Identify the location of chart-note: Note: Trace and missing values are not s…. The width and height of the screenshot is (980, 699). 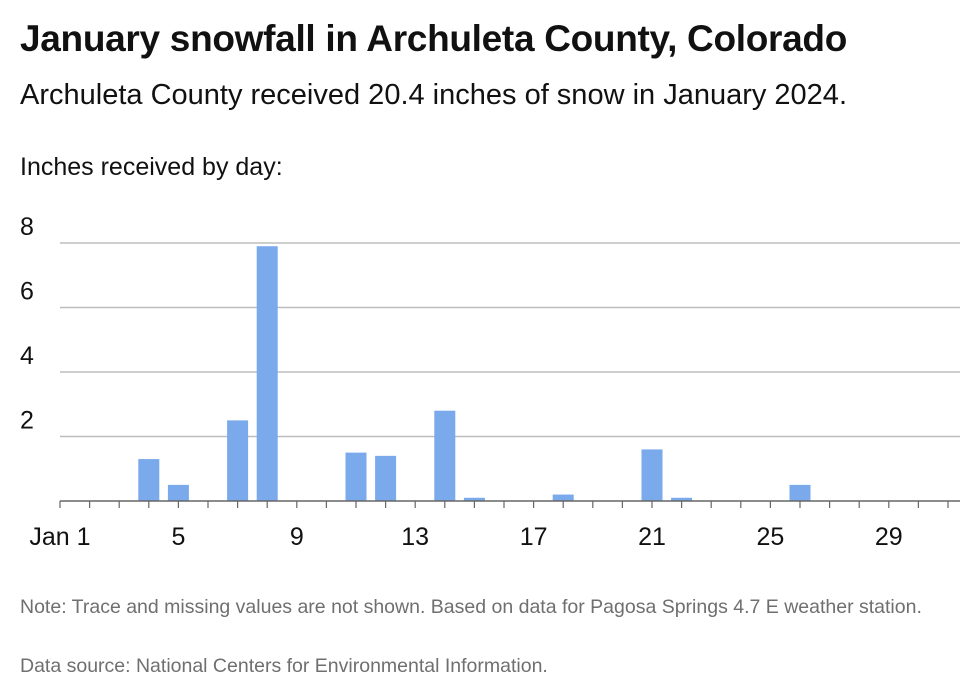
(471, 607).